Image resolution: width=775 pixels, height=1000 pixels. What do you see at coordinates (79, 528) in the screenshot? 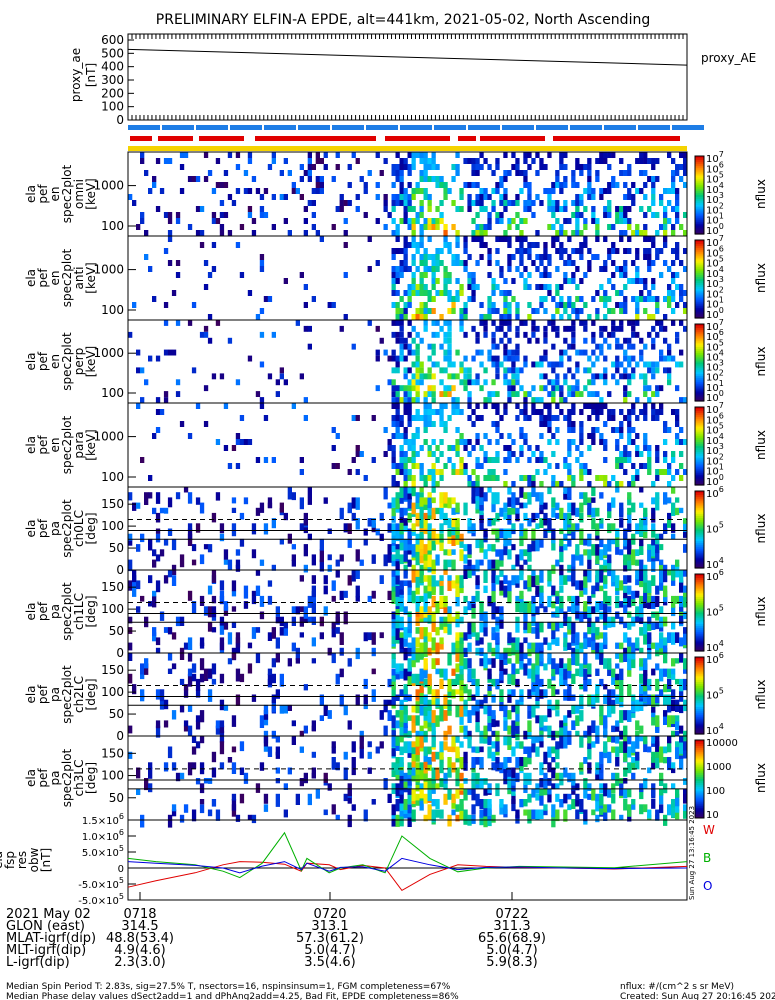
I see `panel-ylabel-line: ch0LC` at bounding box center [79, 528].